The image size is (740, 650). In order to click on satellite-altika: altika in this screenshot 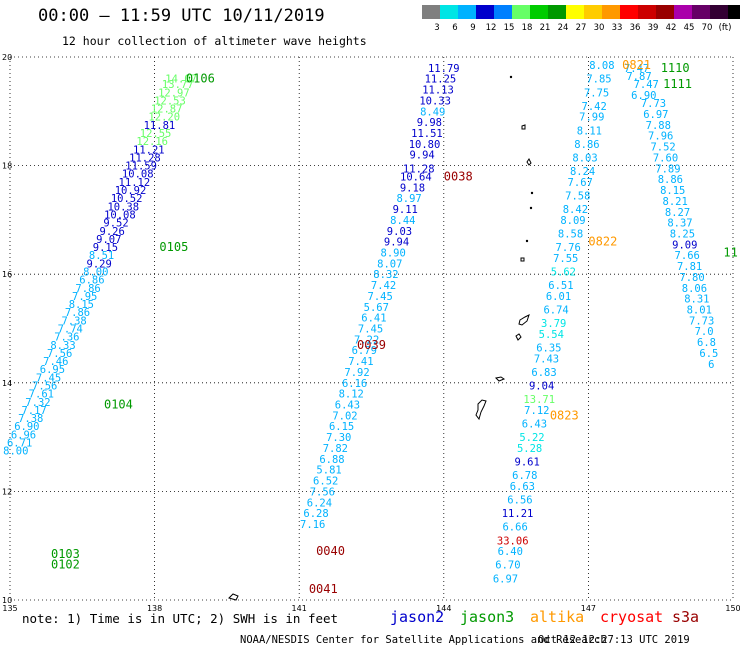, I will do `click(557, 617)`.